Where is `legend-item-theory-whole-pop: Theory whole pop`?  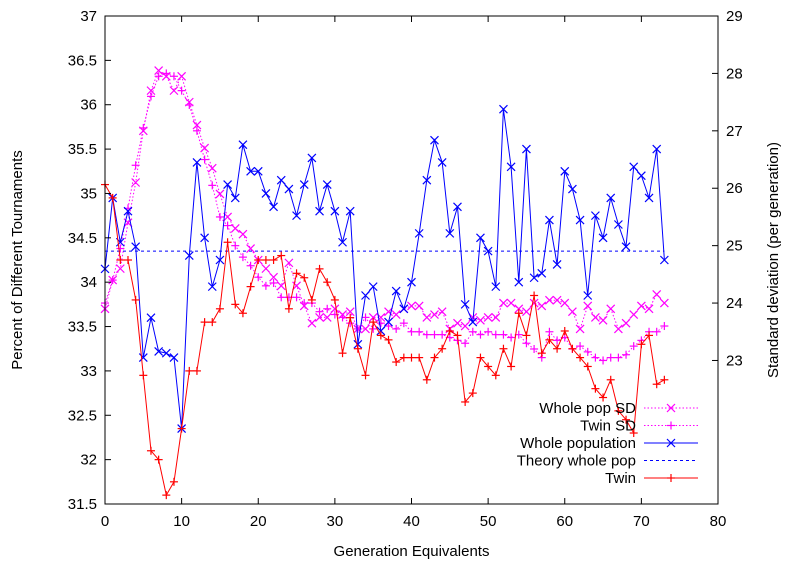
legend-item-theory-whole-pop: Theory whole pop is located at coordinates (607, 461).